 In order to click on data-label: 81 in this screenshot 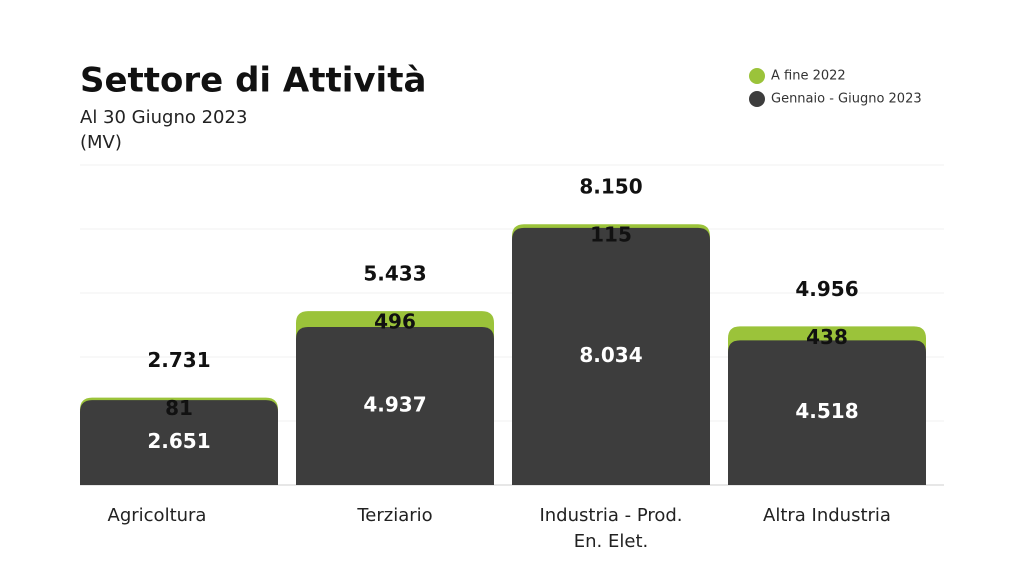, I will do `click(179, 408)`.